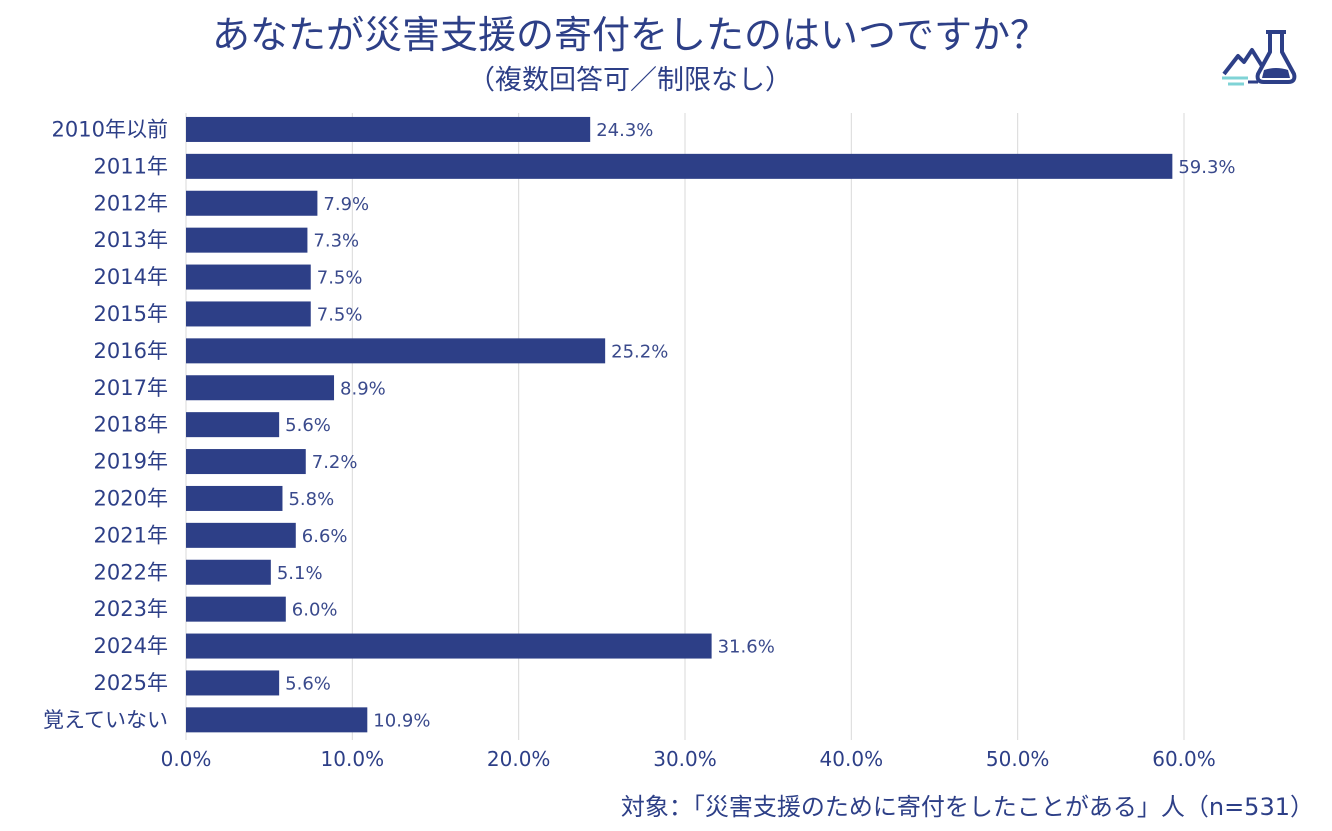 This screenshot has height=831, width=1332. I want to click on category-label: 2024年, so click(131, 646).